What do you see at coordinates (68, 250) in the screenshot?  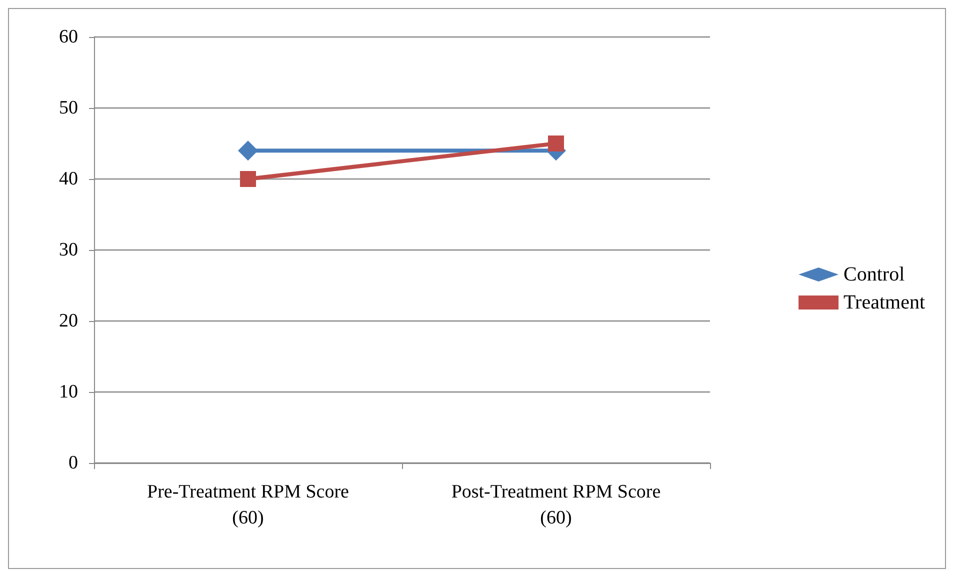 I see `y-tick-label: 30` at bounding box center [68, 250].